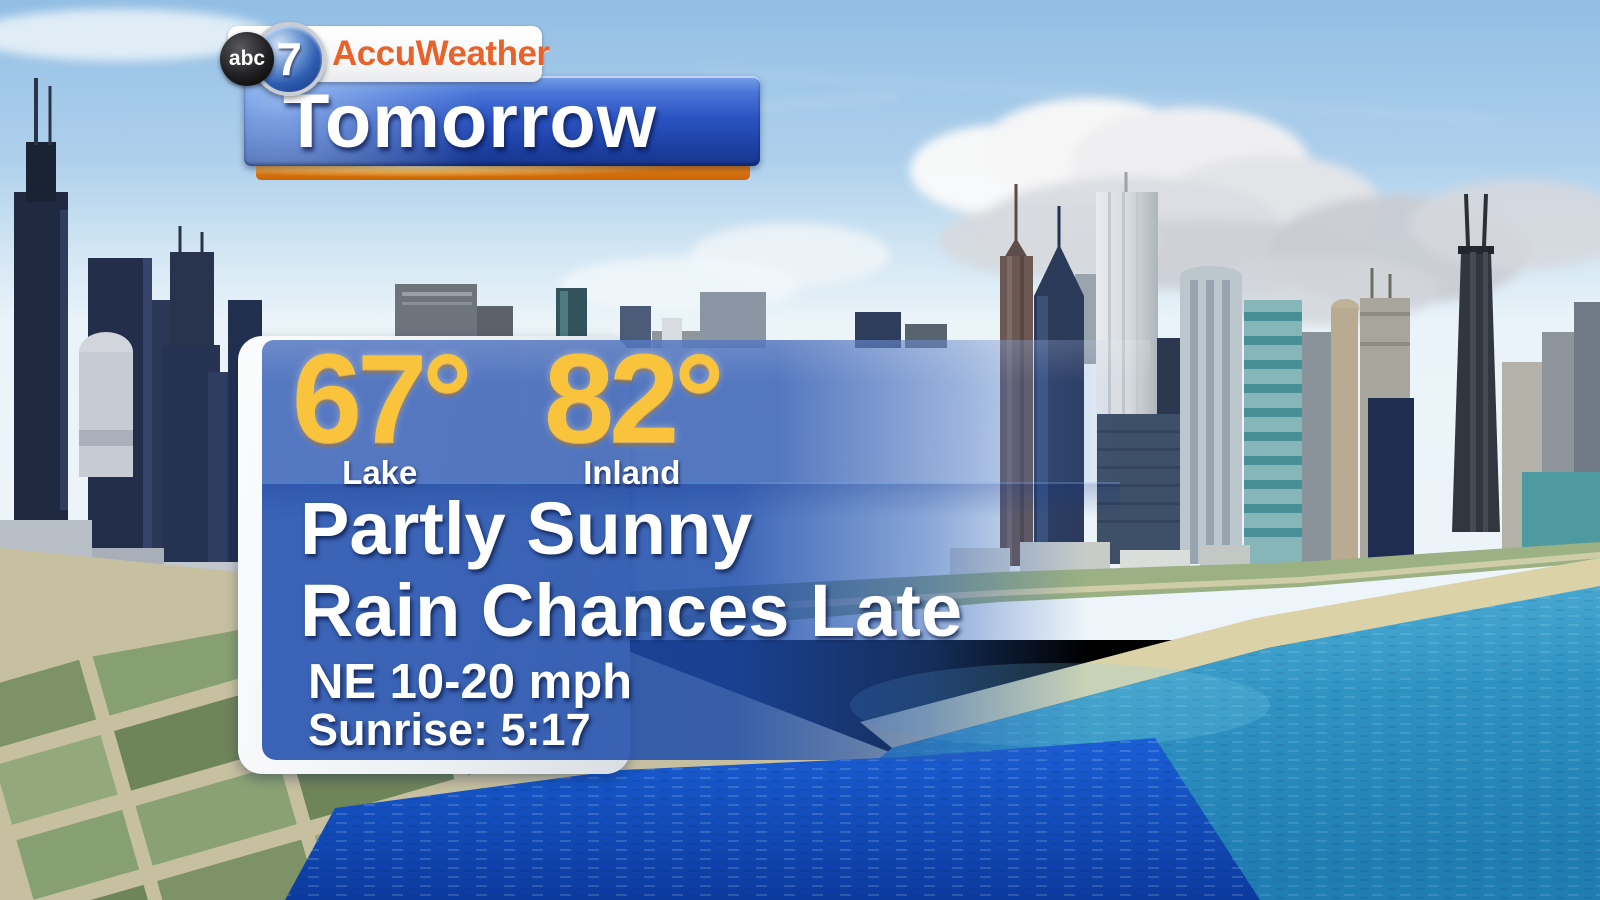  What do you see at coordinates (289, 59) in the screenshot?
I see `channel-7-number: 7` at bounding box center [289, 59].